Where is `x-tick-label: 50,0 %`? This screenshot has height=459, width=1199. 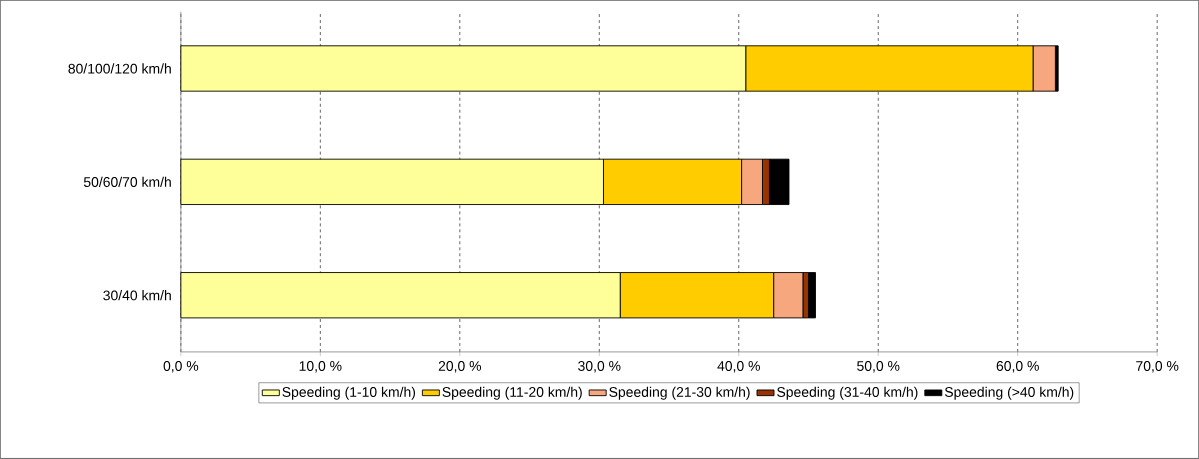
x-tick-label: 50,0 % is located at coordinates (878, 367).